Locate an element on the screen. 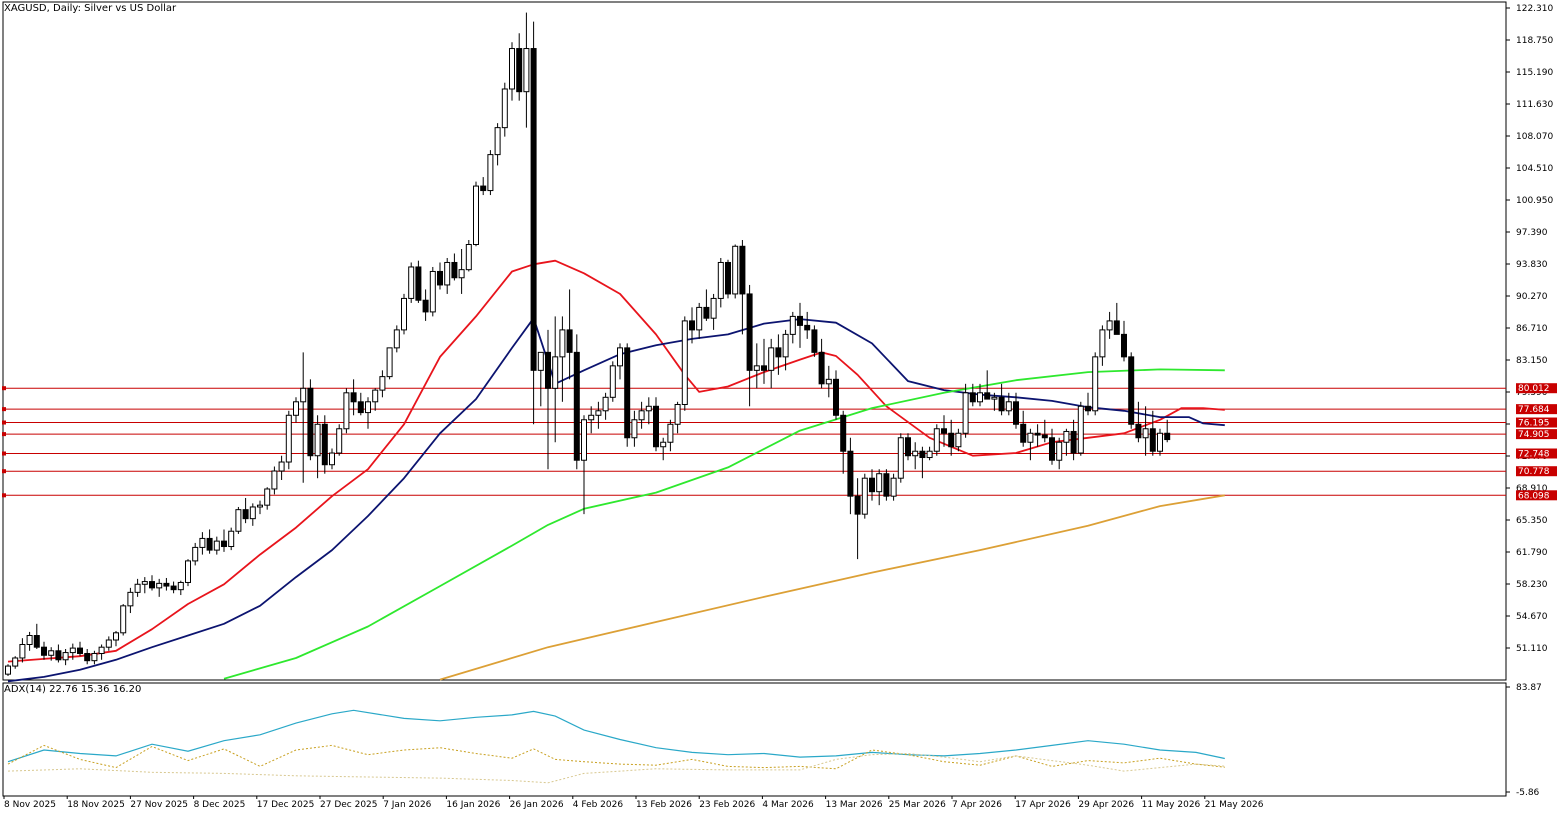 This screenshot has width=1563, height=815. adx-tick-label: 83.87 is located at coordinates (1529, 688).